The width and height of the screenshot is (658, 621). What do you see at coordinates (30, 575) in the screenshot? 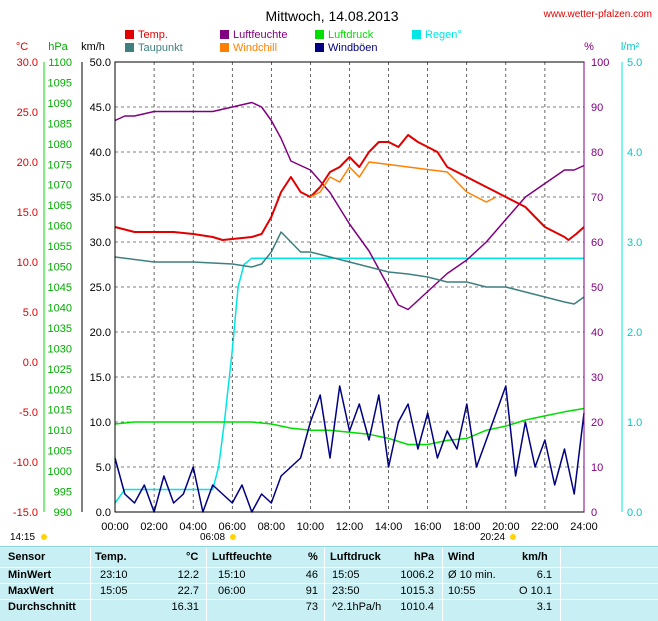
I see `table-cell-label: MinWert` at bounding box center [30, 575].